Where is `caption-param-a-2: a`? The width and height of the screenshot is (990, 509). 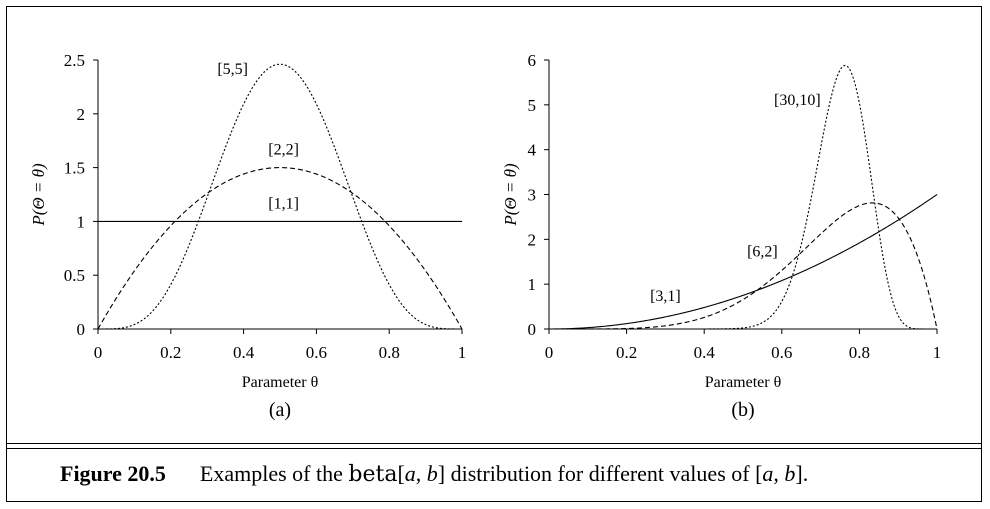 caption-param-a-2: a is located at coordinates (768, 473).